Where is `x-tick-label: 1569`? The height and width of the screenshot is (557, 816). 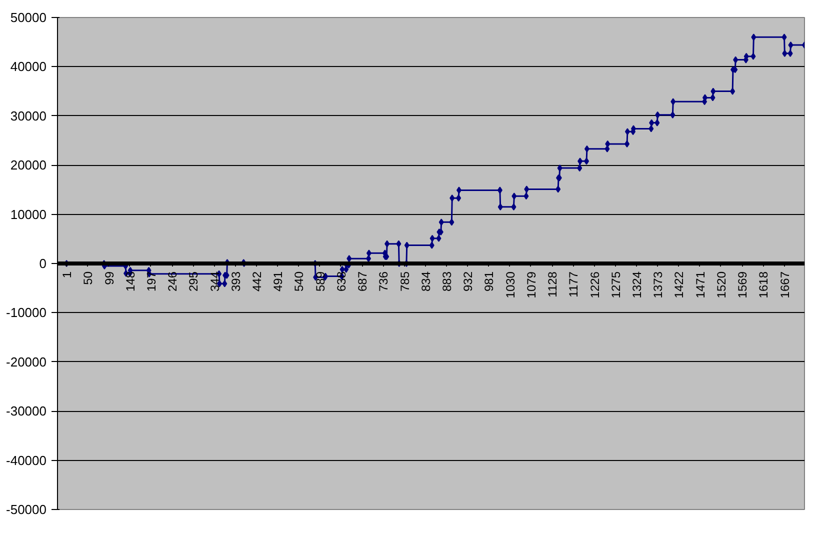 x-tick-label: 1569 is located at coordinates (743, 284).